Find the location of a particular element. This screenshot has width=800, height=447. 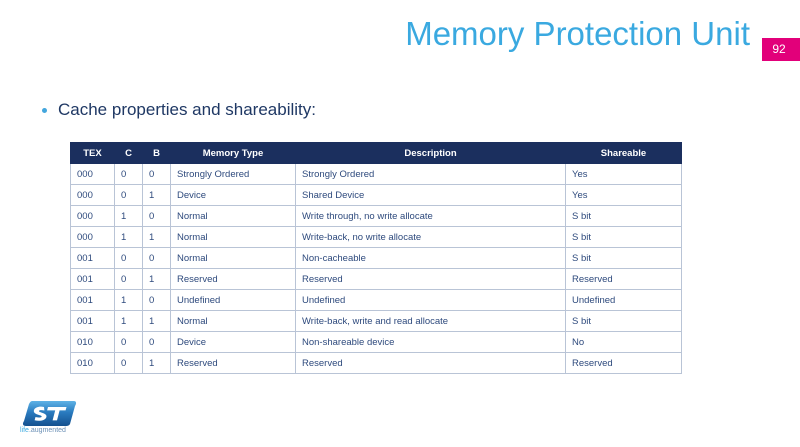

page-number-badge: 92 is located at coordinates (781, 49).